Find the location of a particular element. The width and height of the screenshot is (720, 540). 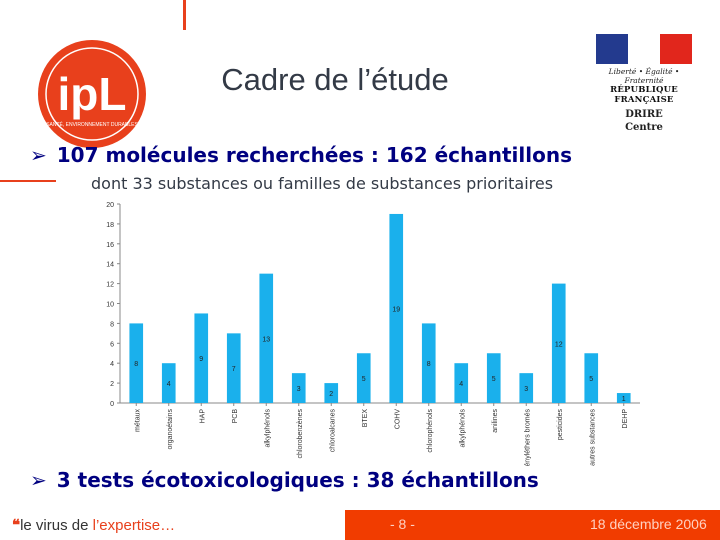

y-tick-label: 18 is located at coordinates (110, 225).